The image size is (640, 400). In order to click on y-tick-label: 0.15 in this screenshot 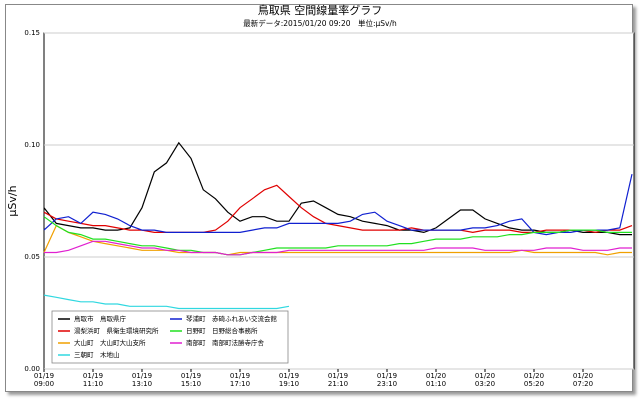, I will do `click(32, 33)`.